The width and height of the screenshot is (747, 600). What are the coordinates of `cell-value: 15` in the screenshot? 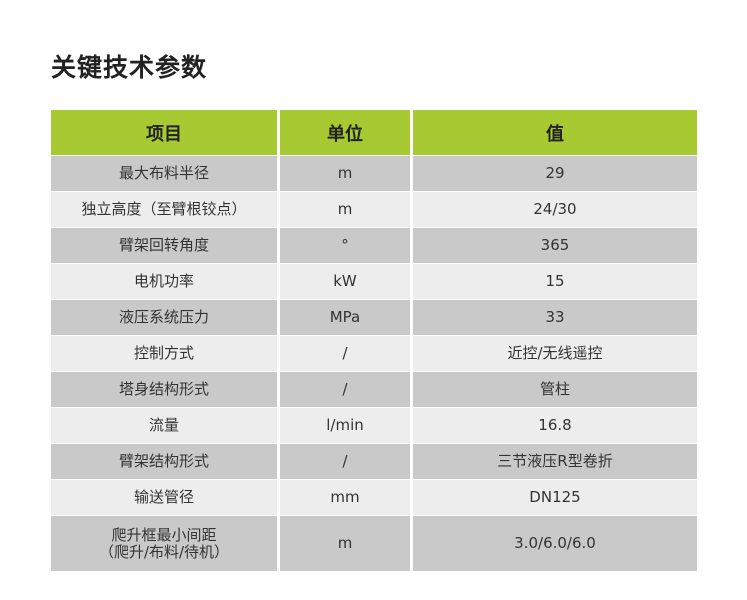 It's located at (555, 281).